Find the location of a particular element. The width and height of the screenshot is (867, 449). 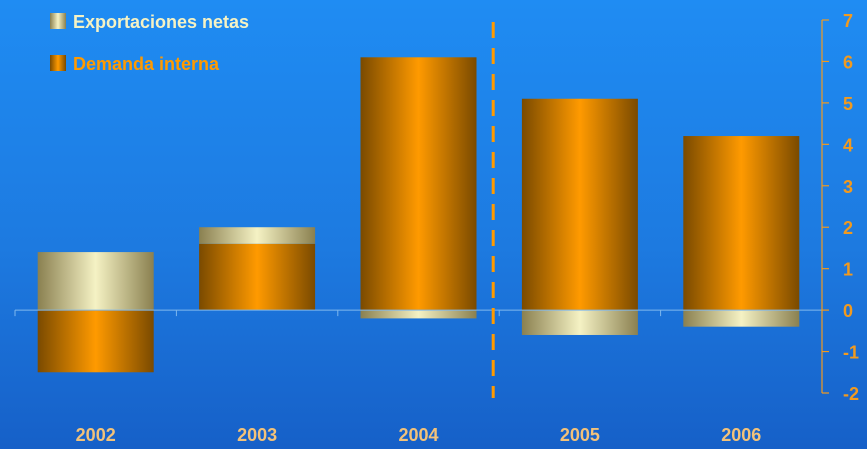

y-tick-label: 4 is located at coordinates (848, 145).